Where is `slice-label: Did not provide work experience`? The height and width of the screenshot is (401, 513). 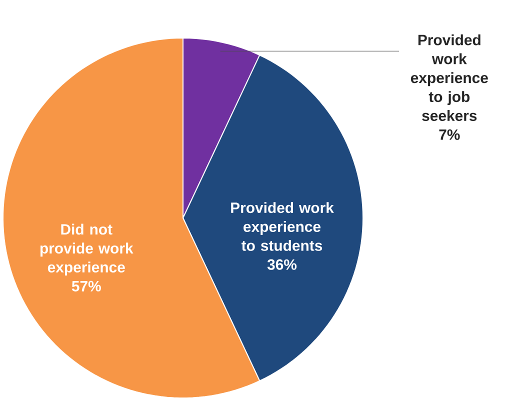 slice-label: Did not provide work experience is located at coordinates (87, 250).